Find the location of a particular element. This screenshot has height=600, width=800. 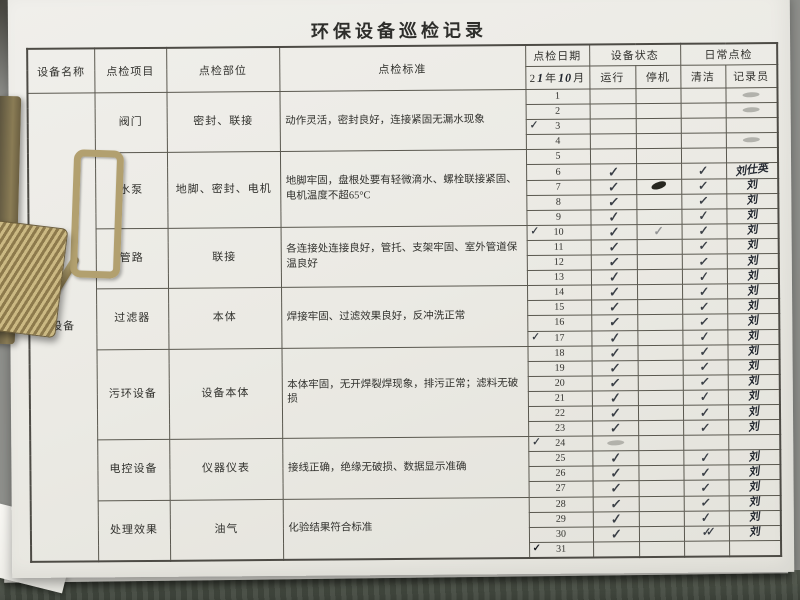

day-number: 17 is located at coordinates (559, 338).